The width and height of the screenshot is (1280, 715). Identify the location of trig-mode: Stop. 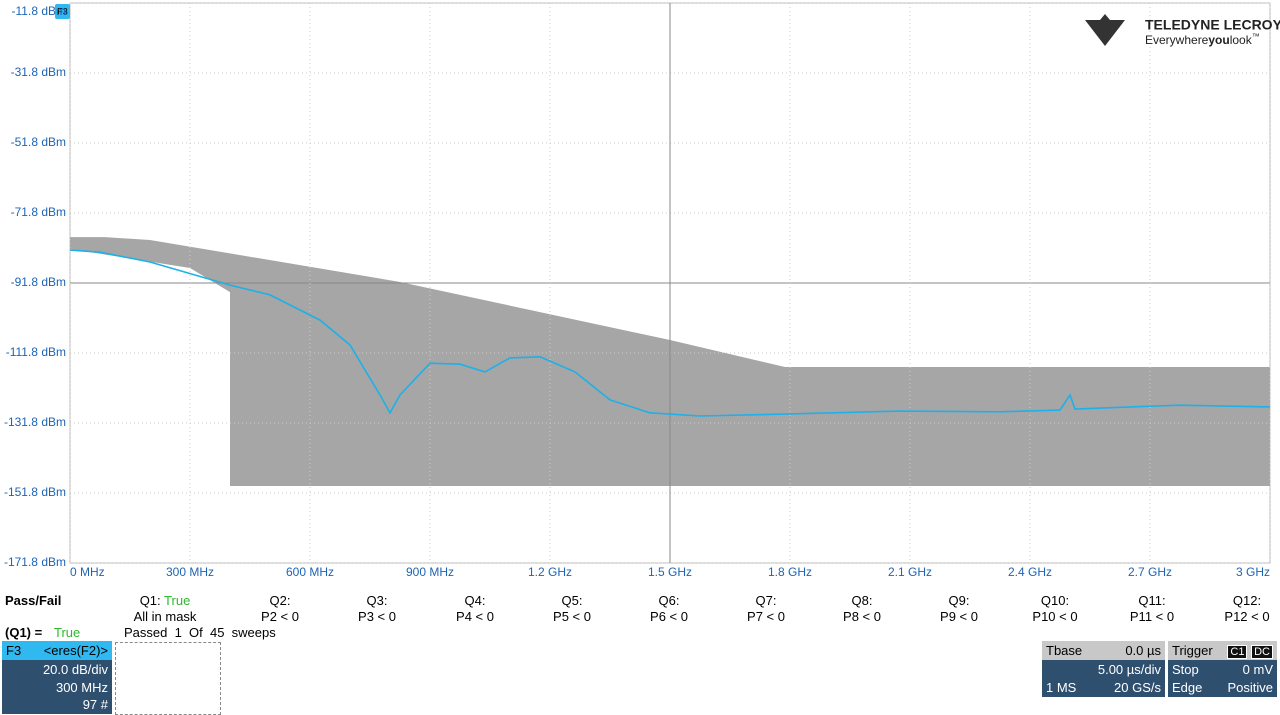
(1185, 669).